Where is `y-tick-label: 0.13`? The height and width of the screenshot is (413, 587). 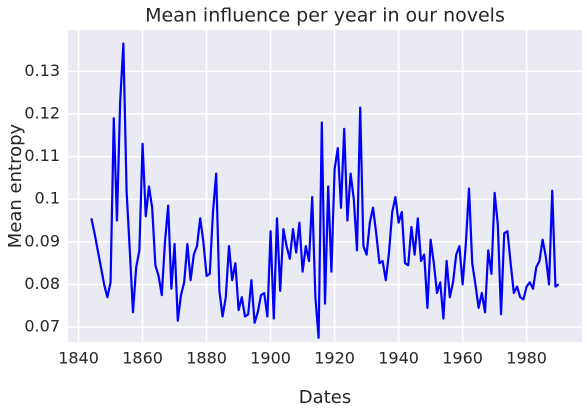 y-tick-label: 0.13 is located at coordinates (42, 70).